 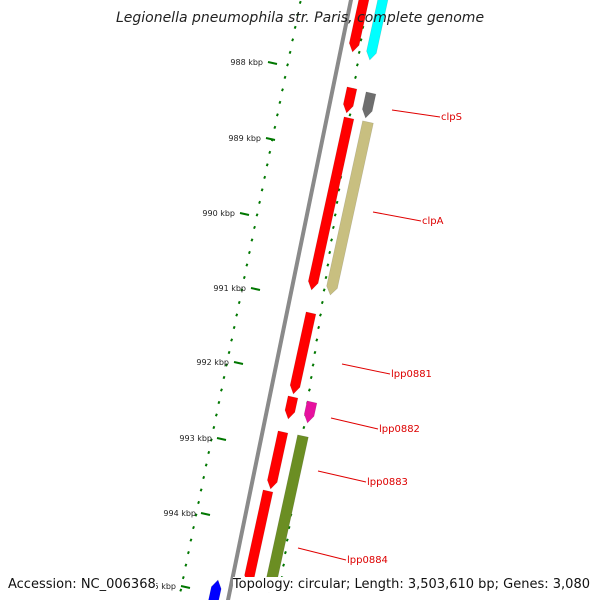 What do you see at coordinates (246, 62) in the screenshot?
I see `kbp-tick-label: 988 kbp` at bounding box center [246, 62].